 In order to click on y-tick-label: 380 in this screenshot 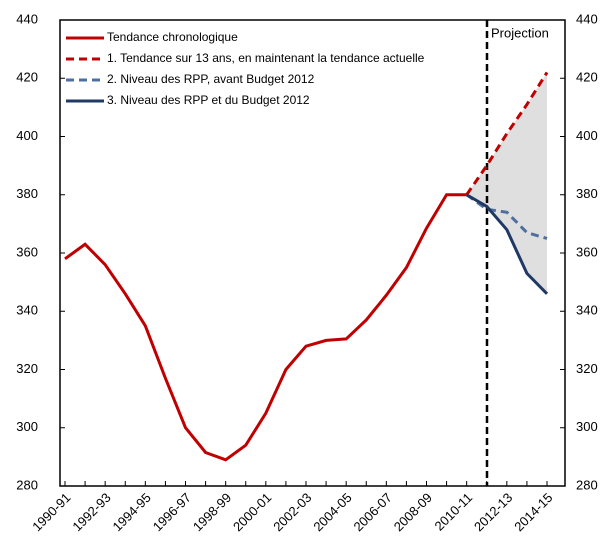, I will do `click(27, 193)`.